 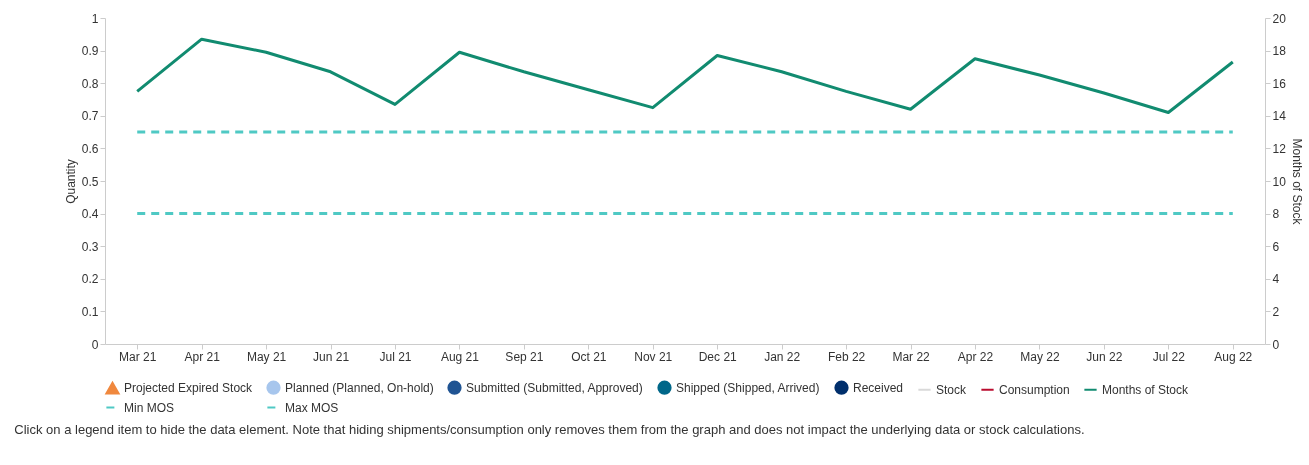 I want to click on x-tick-label: May 21, so click(x=266, y=356).